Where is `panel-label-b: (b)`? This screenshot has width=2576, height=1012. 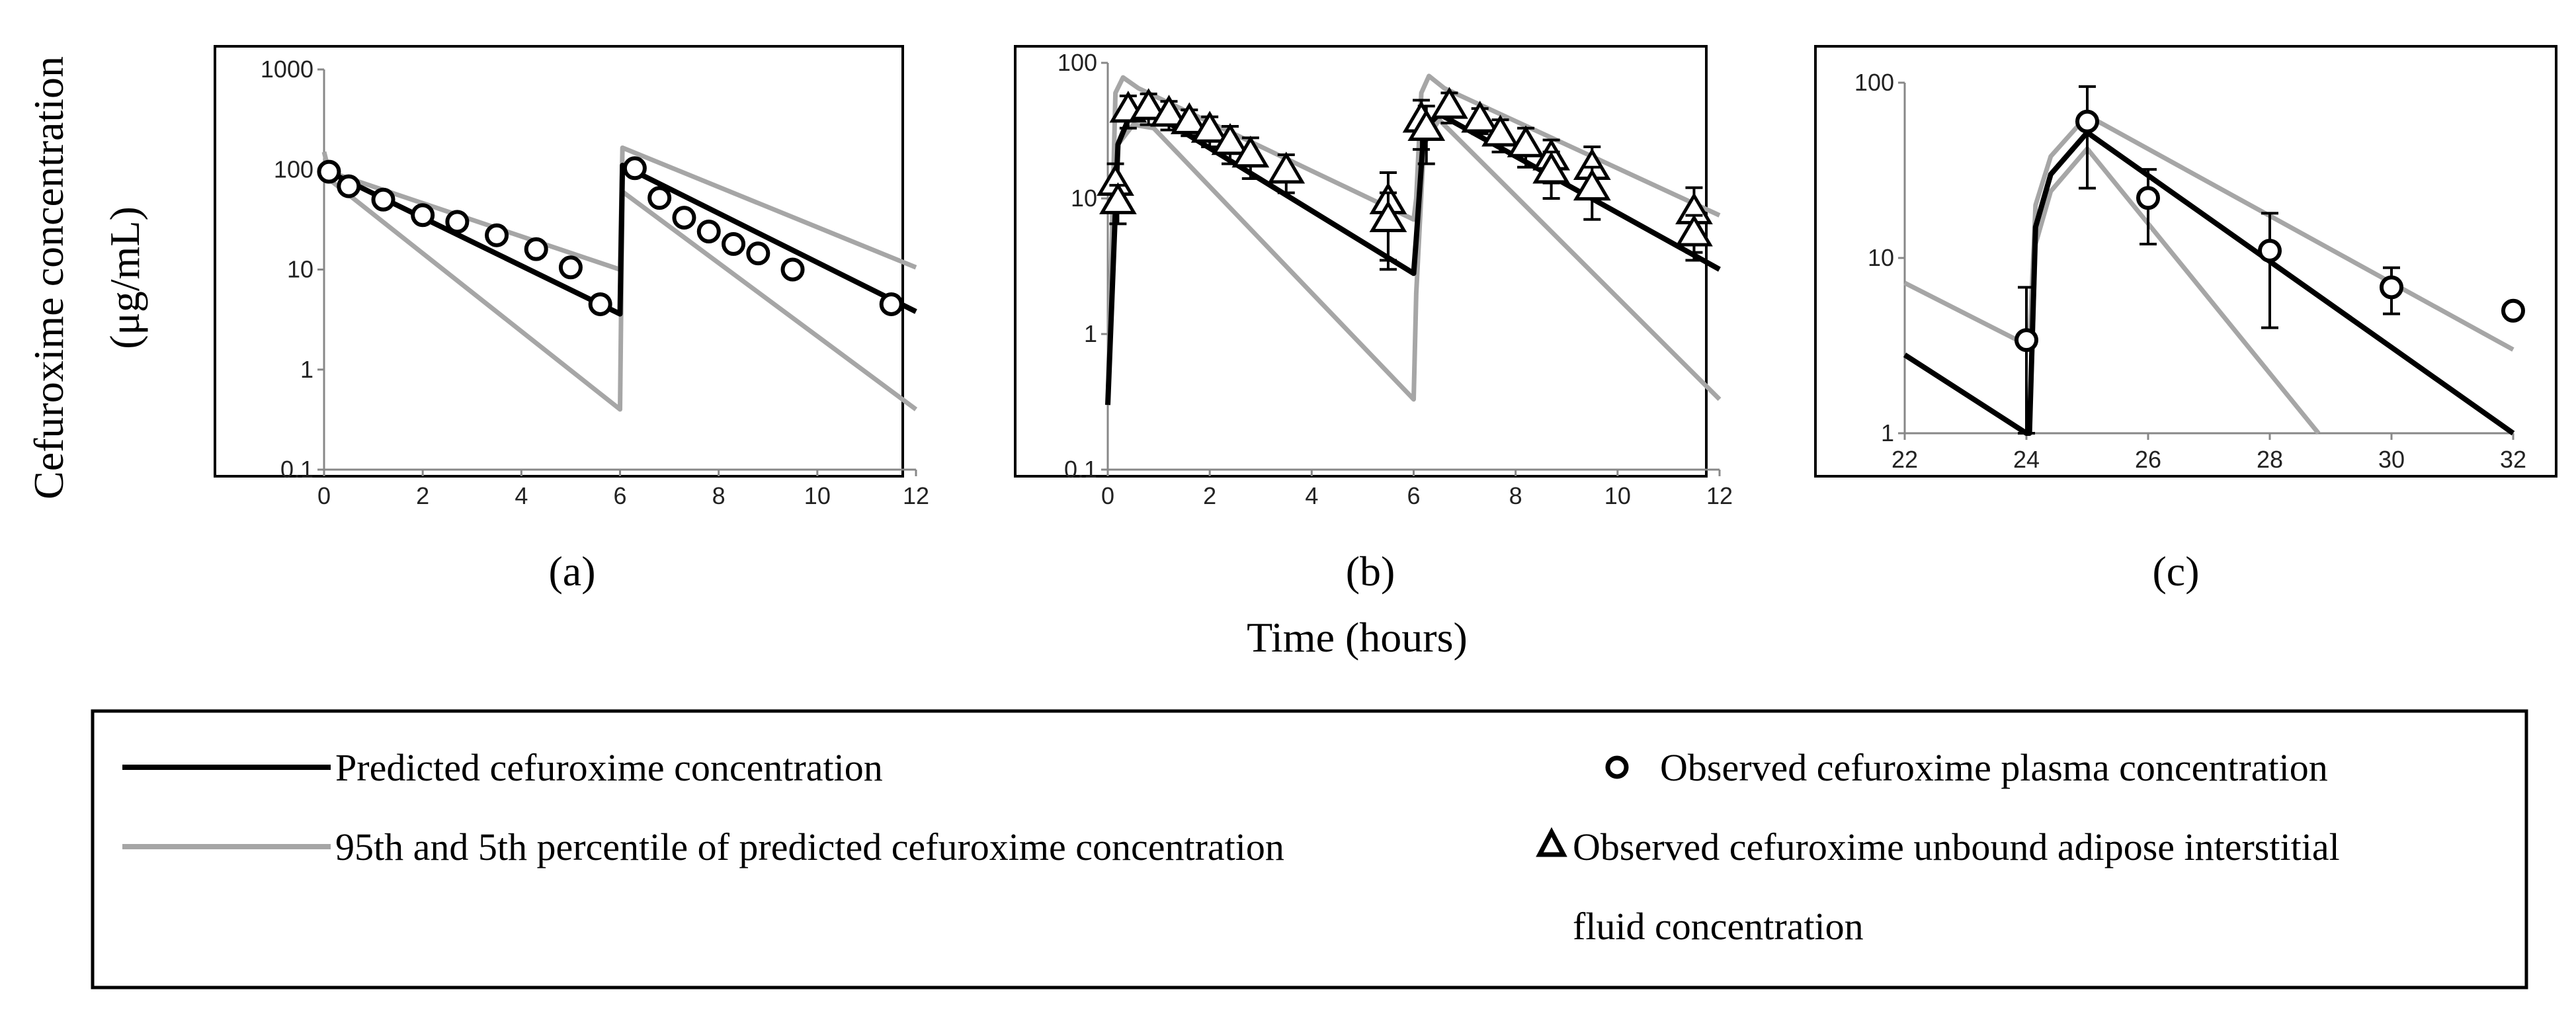 panel-label-b: (b) is located at coordinates (1370, 571).